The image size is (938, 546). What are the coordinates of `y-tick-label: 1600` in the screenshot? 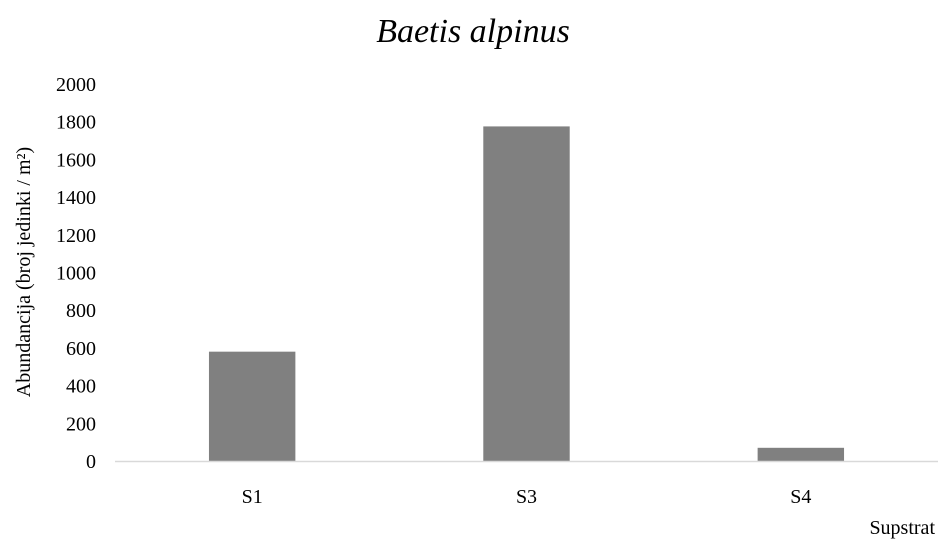 It's located at (76, 160).